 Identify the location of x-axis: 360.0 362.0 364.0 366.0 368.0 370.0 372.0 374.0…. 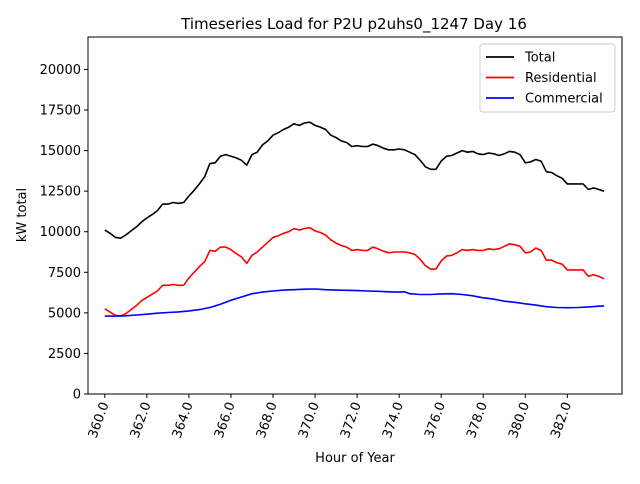
(330, 417).